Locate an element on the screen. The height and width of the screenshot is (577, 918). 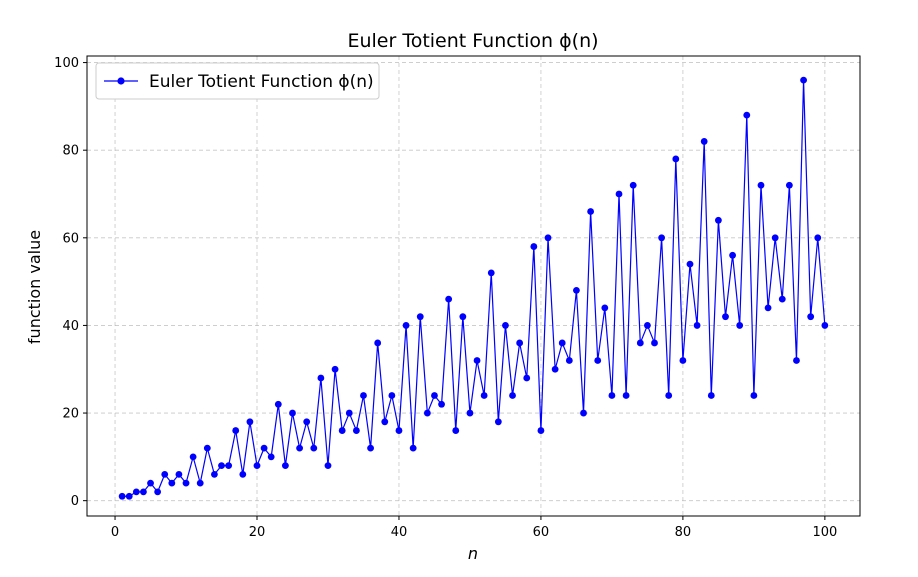
legend: Euler Totient Function ϕ(n) is located at coordinates (237, 81).